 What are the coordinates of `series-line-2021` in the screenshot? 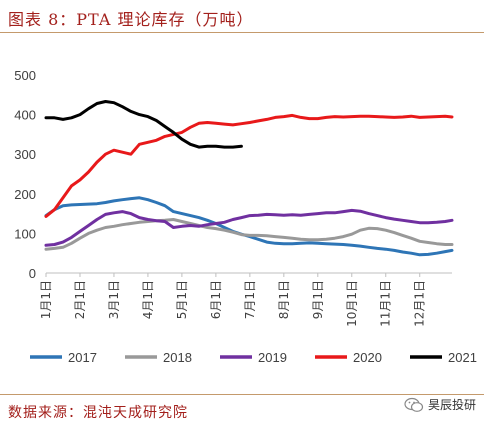 It's located at (143, 124).